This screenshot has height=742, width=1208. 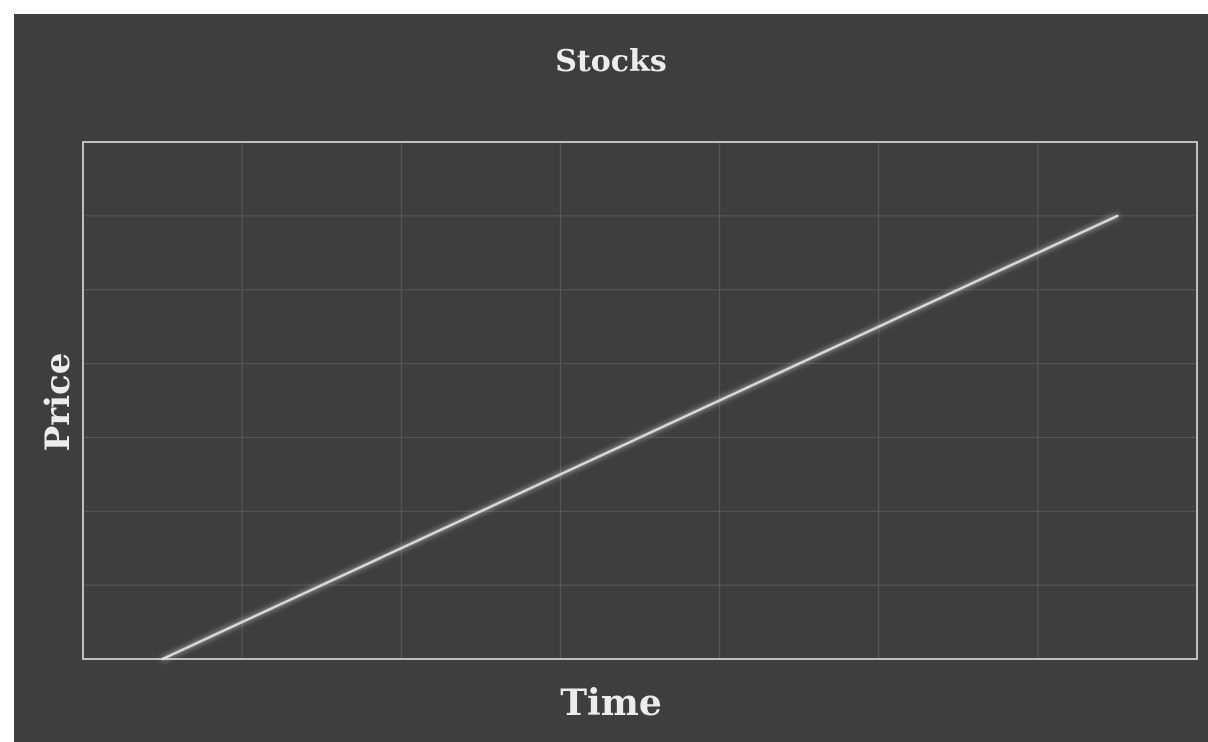 I want to click on y-axis-label: Price, so click(x=58, y=402).